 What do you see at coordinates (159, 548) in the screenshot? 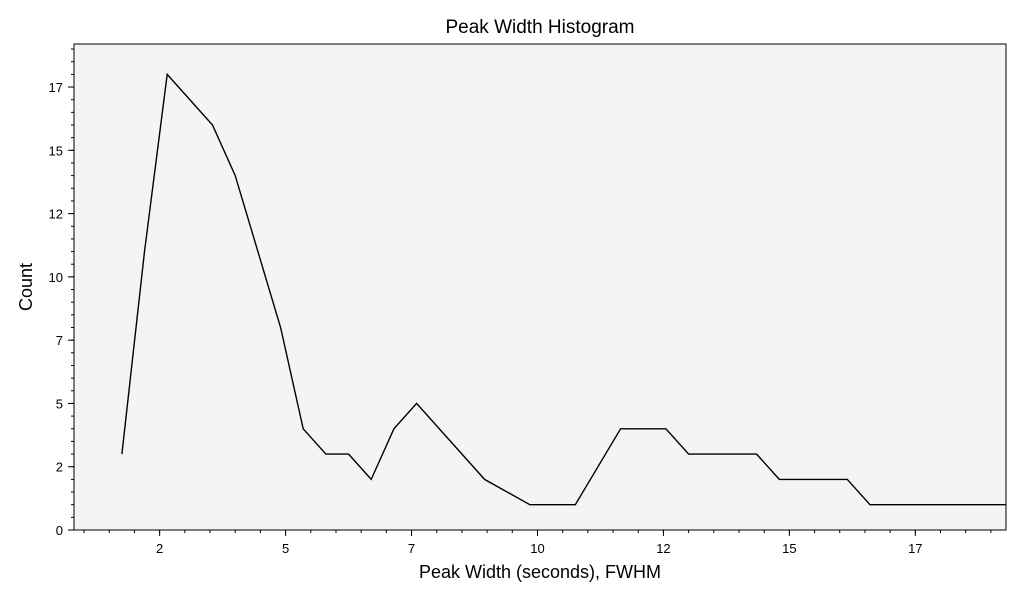
I see `x-tick-label: 2` at bounding box center [159, 548].